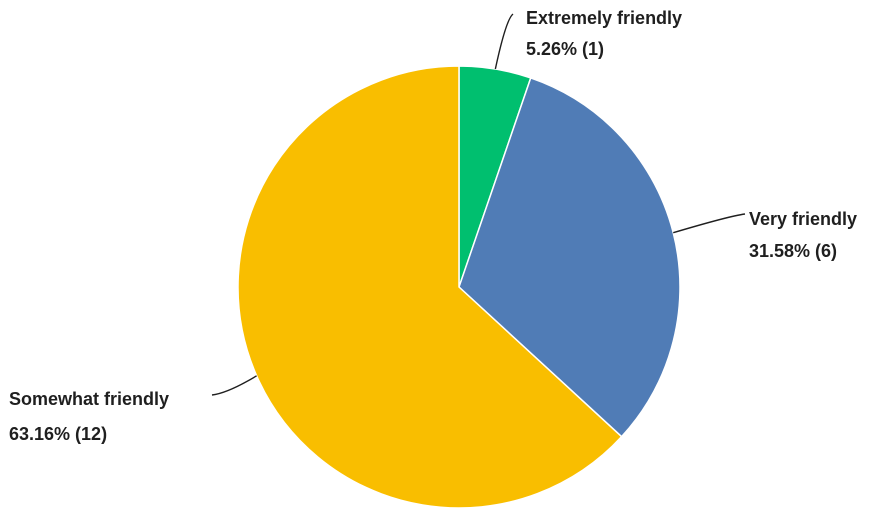 The image size is (890, 510). Describe the element at coordinates (803, 219) in the screenshot. I see `slice-name-label: Very friendly` at that location.